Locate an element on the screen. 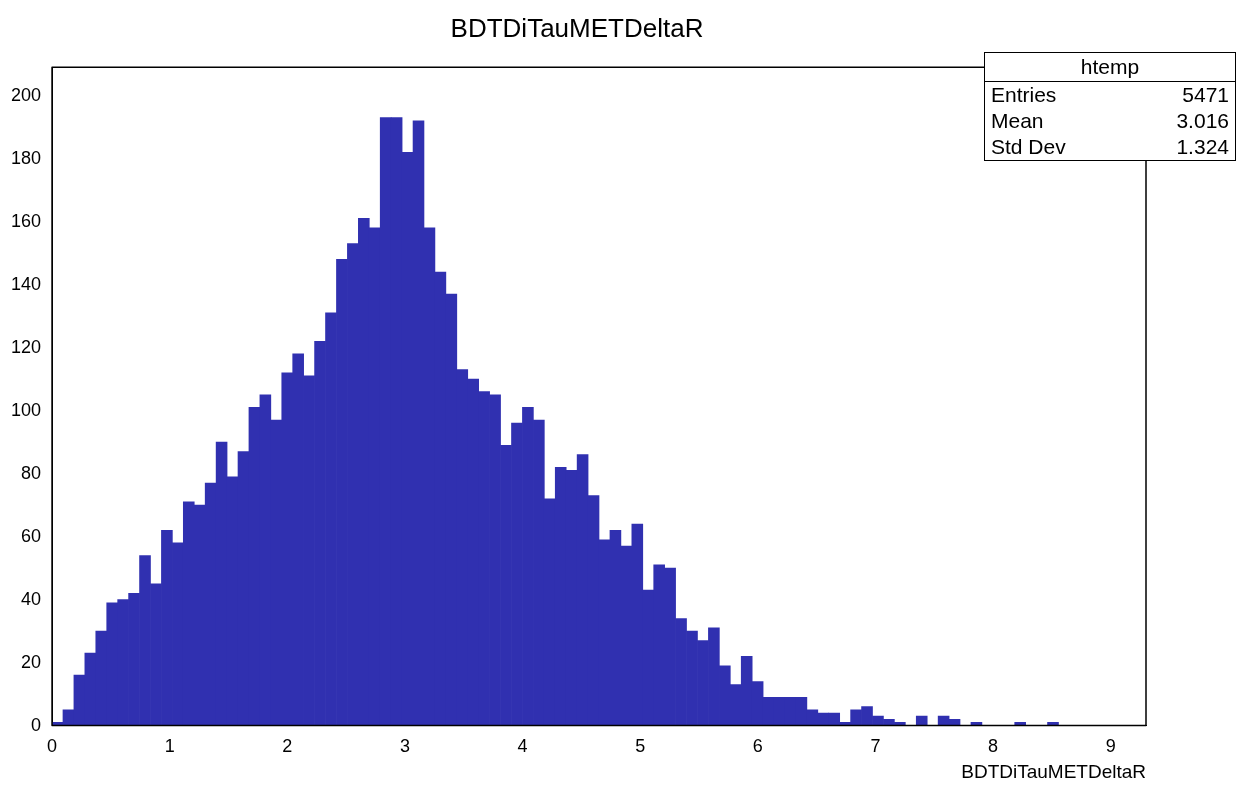  y-tick-label: 100 is located at coordinates (26, 409).